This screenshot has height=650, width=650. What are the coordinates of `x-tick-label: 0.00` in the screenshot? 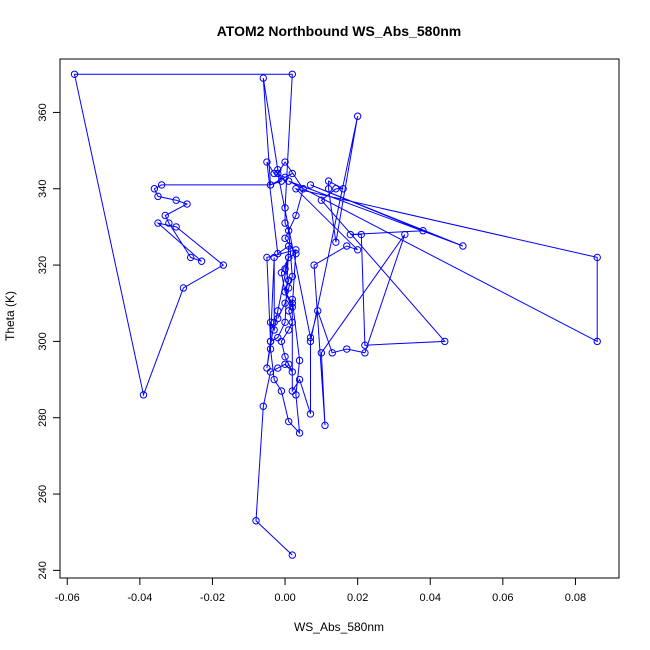 It's located at (284, 598).